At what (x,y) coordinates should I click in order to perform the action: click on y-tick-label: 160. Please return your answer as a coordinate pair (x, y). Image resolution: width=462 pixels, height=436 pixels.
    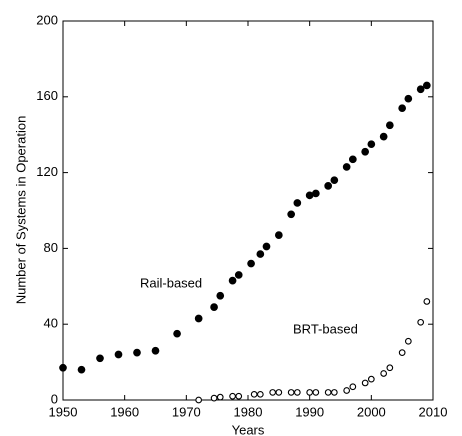
    Looking at the image, I should click on (47, 95).